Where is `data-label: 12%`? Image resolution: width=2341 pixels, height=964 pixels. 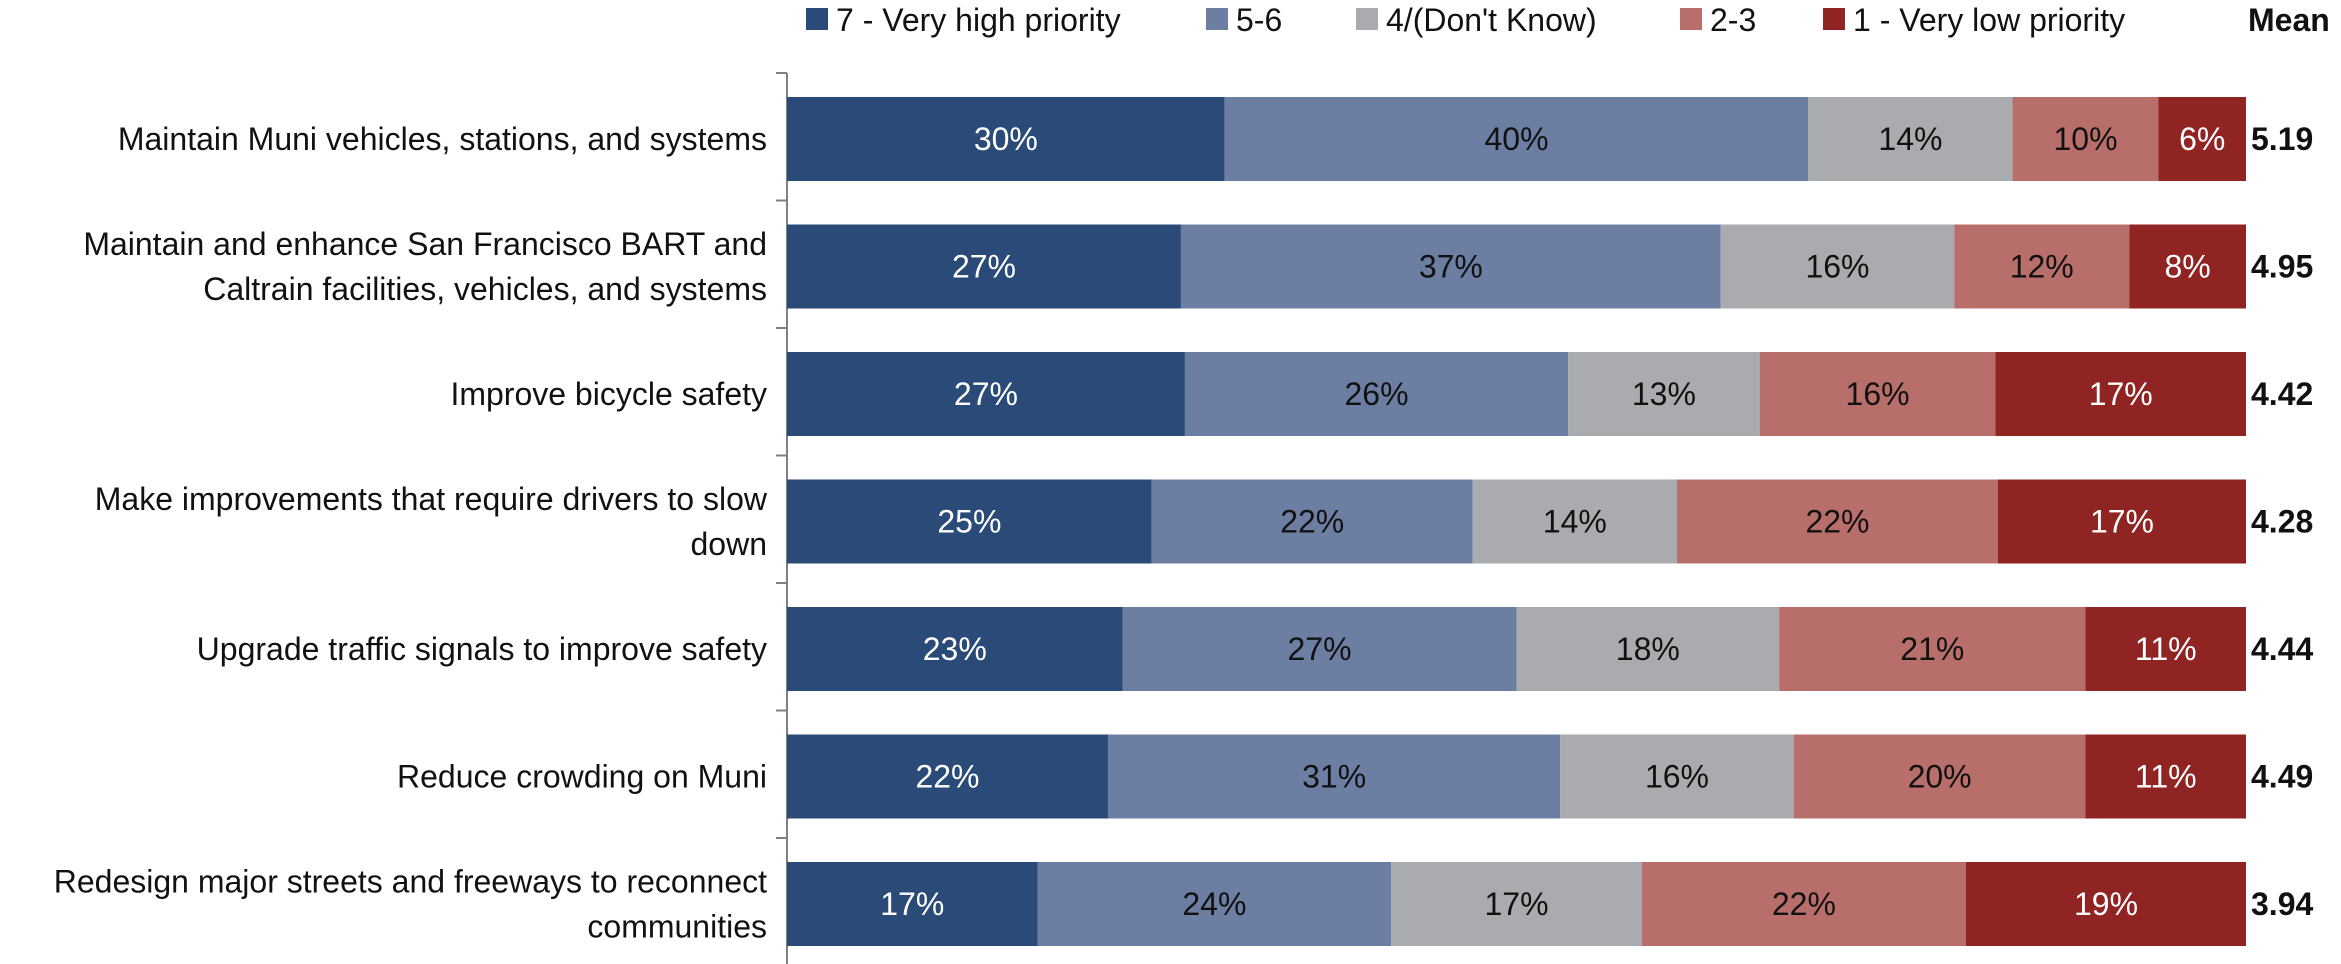 data-label: 12% is located at coordinates (2042, 267).